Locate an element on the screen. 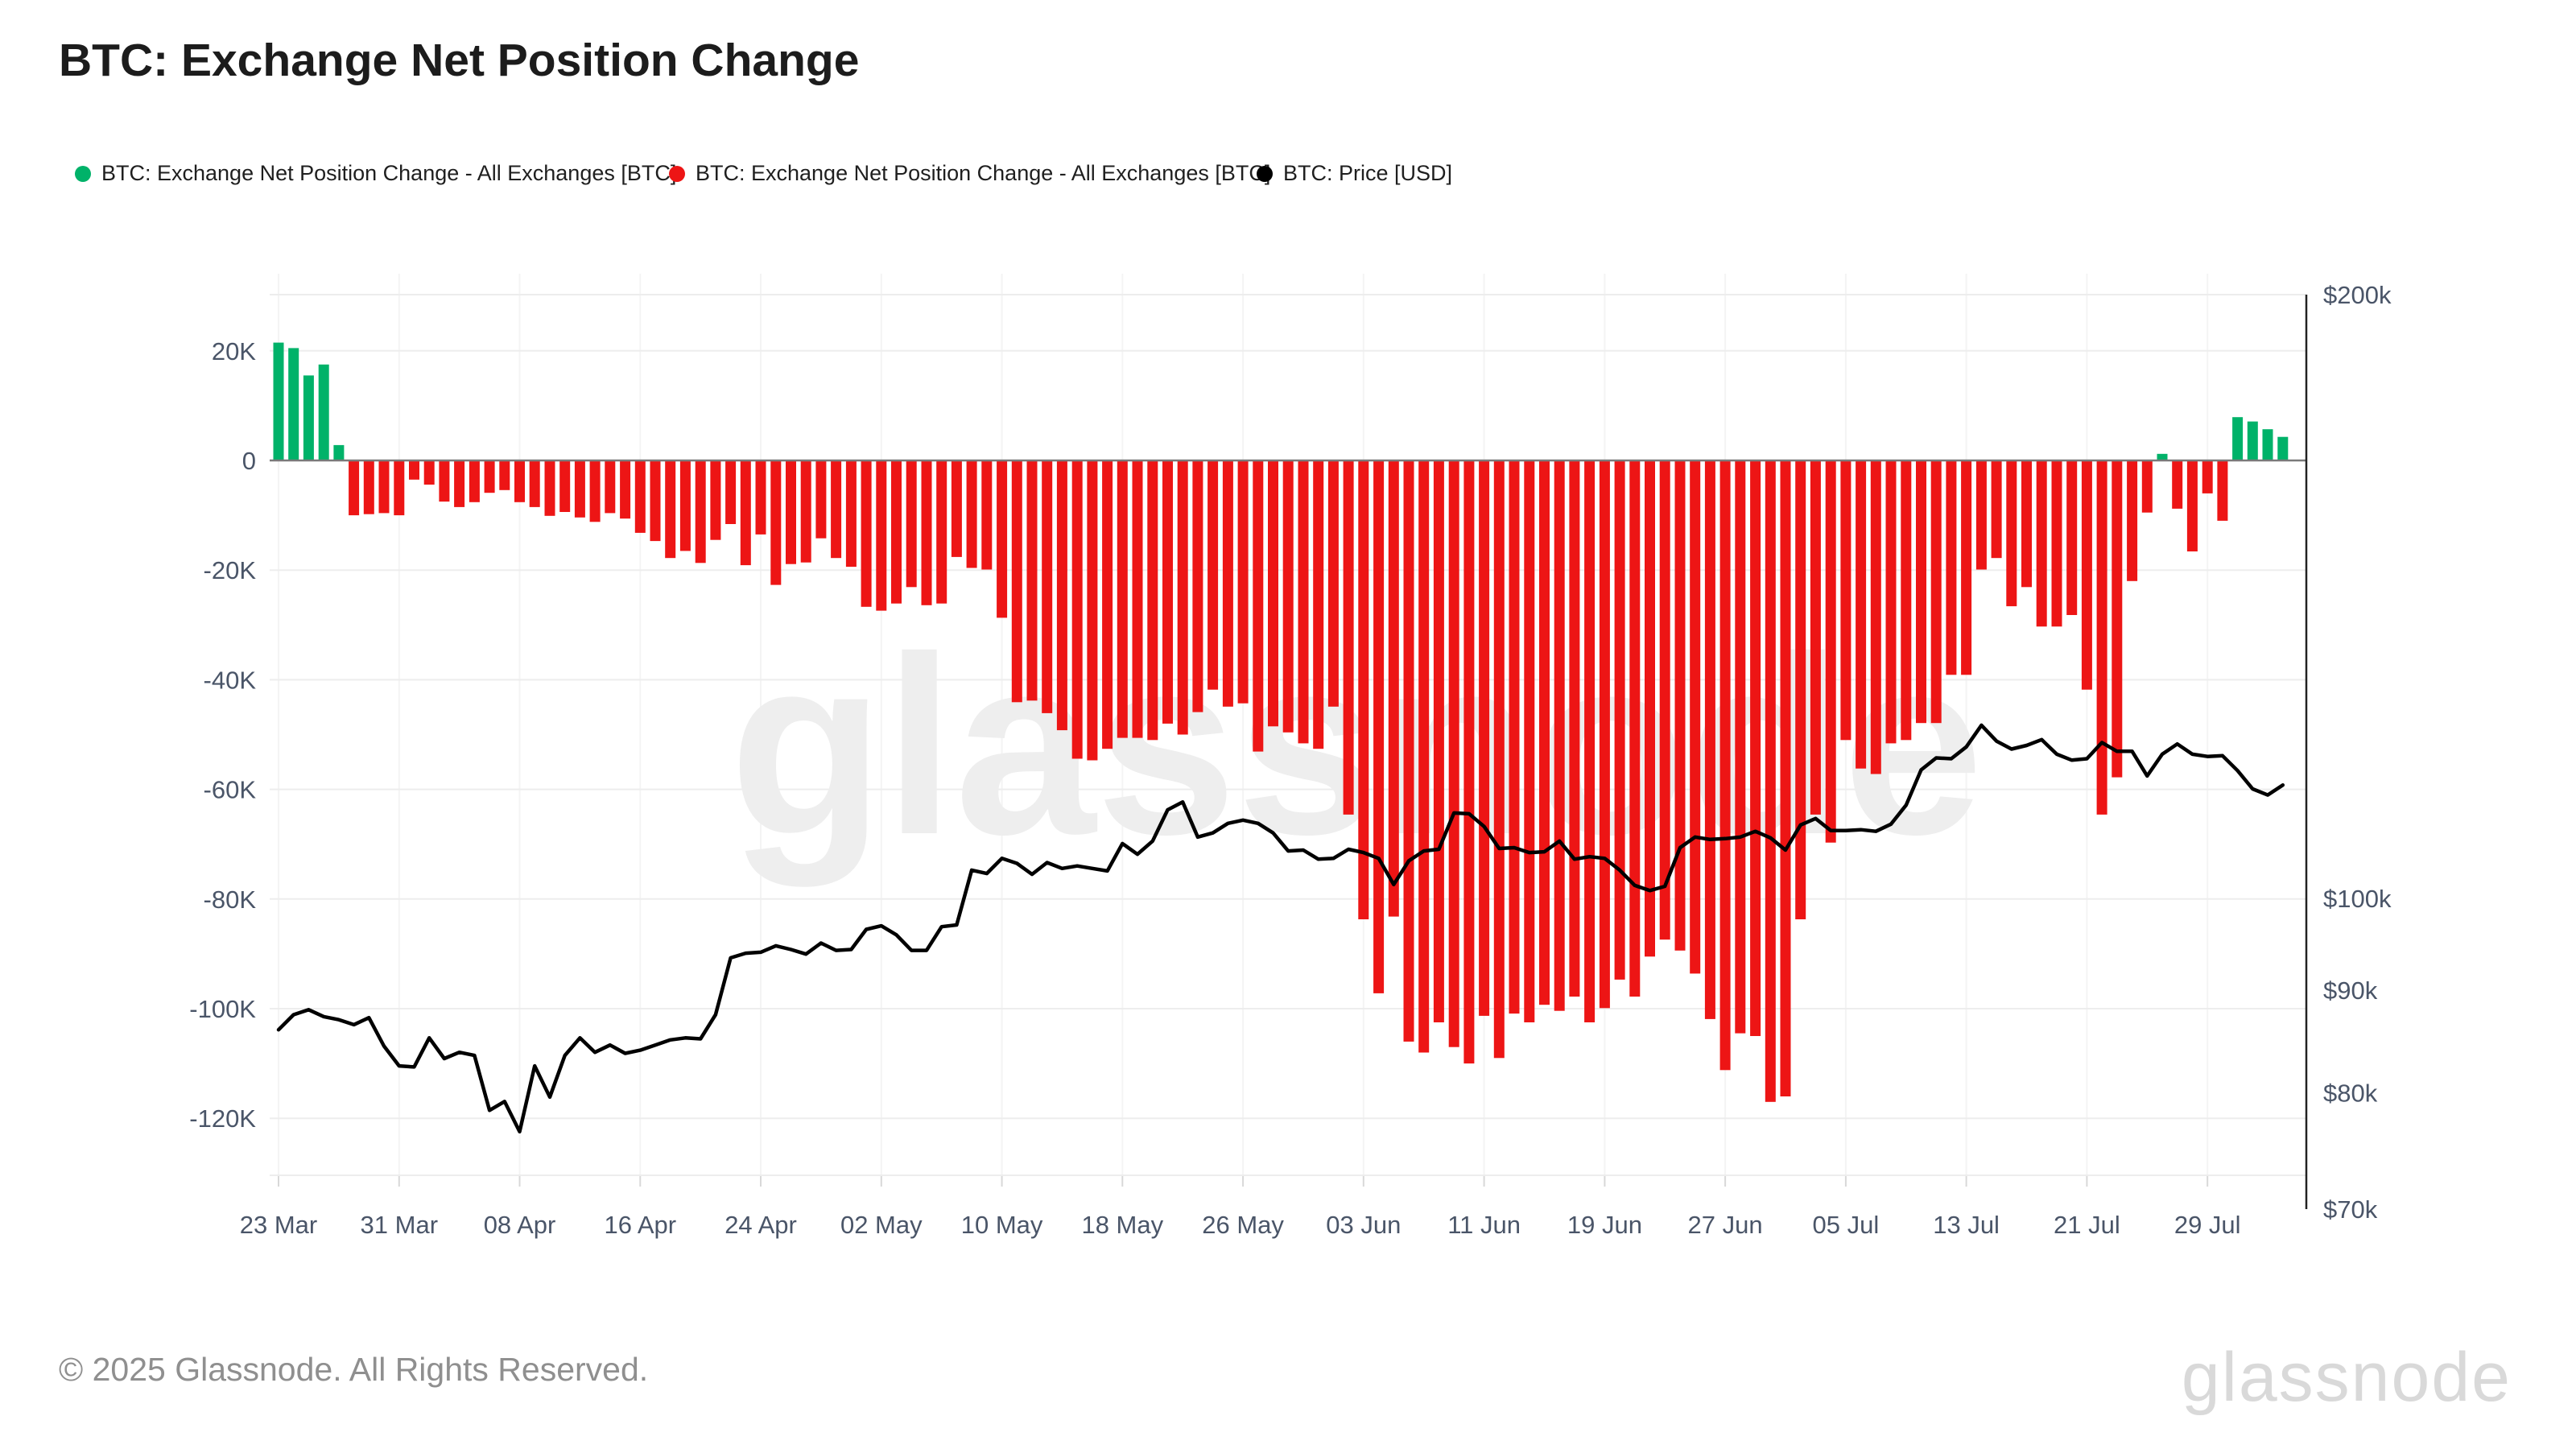 The image size is (2576, 1449). svg-text: -120K is located at coordinates (222, 1118).